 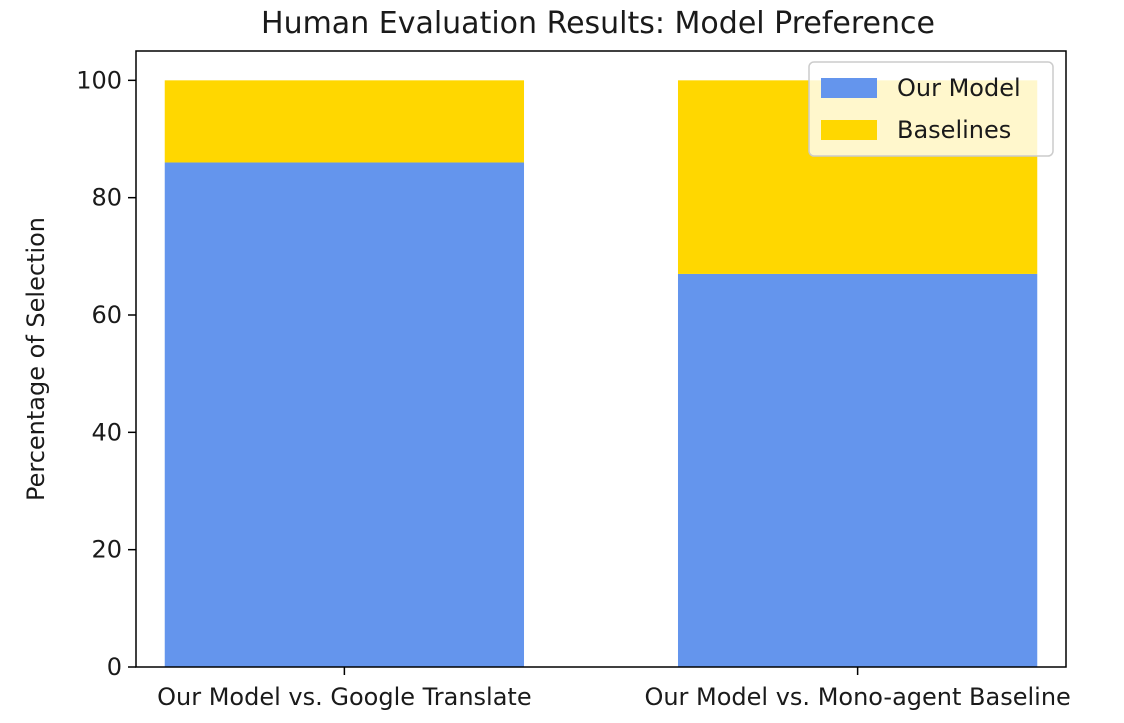 I want to click on y-tick-label-40: 40, so click(x=106, y=432).